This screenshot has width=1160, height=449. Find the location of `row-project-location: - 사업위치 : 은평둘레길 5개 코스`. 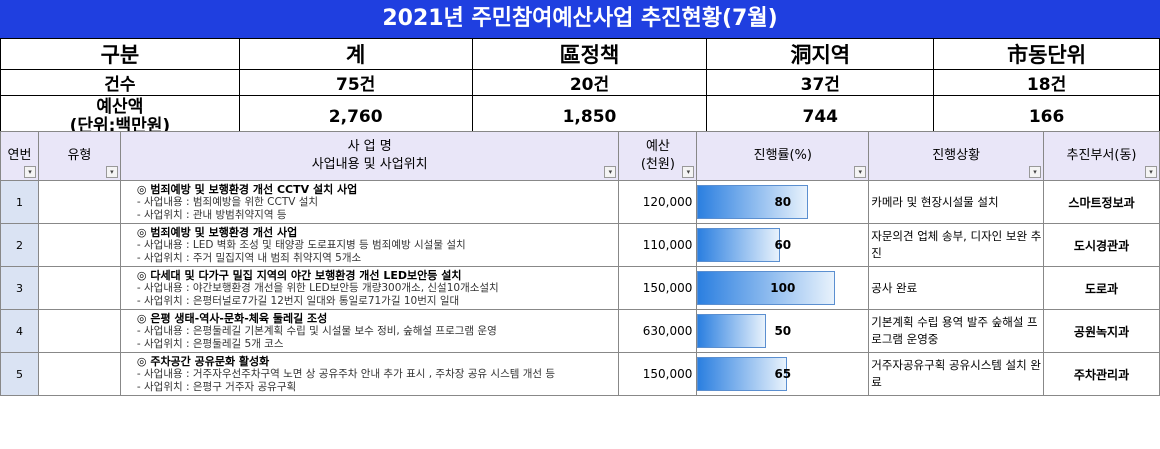

row-project-location: - 사업위치 : 은평둘레길 5개 코스 is located at coordinates (210, 343).